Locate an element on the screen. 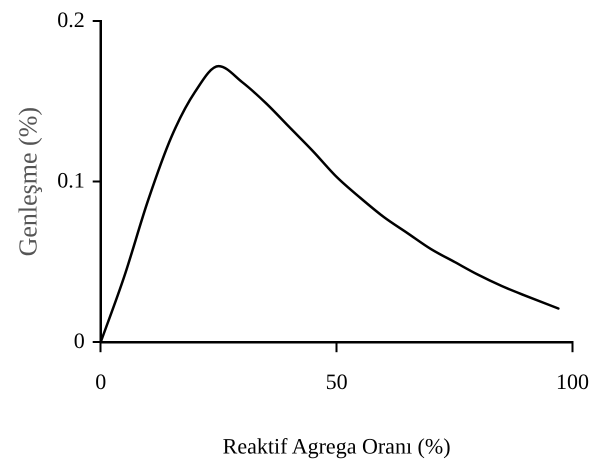 The width and height of the screenshot is (607, 475). y-tick-label: 0.1 is located at coordinates (71, 179).